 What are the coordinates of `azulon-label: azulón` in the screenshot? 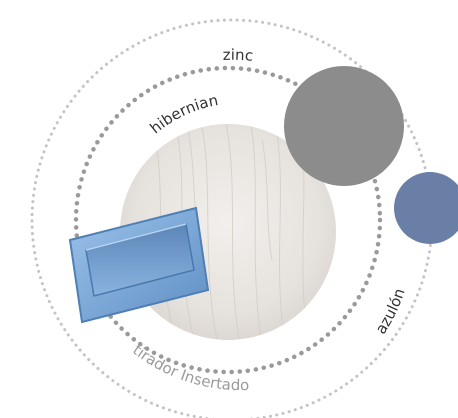 It's located at (390, 311).